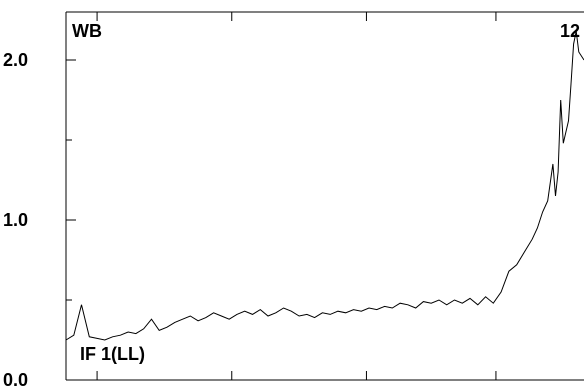 This screenshot has height=390, width=584. Describe the element at coordinates (15, 380) in the screenshot. I see `y-tick-label: 0.0` at that location.